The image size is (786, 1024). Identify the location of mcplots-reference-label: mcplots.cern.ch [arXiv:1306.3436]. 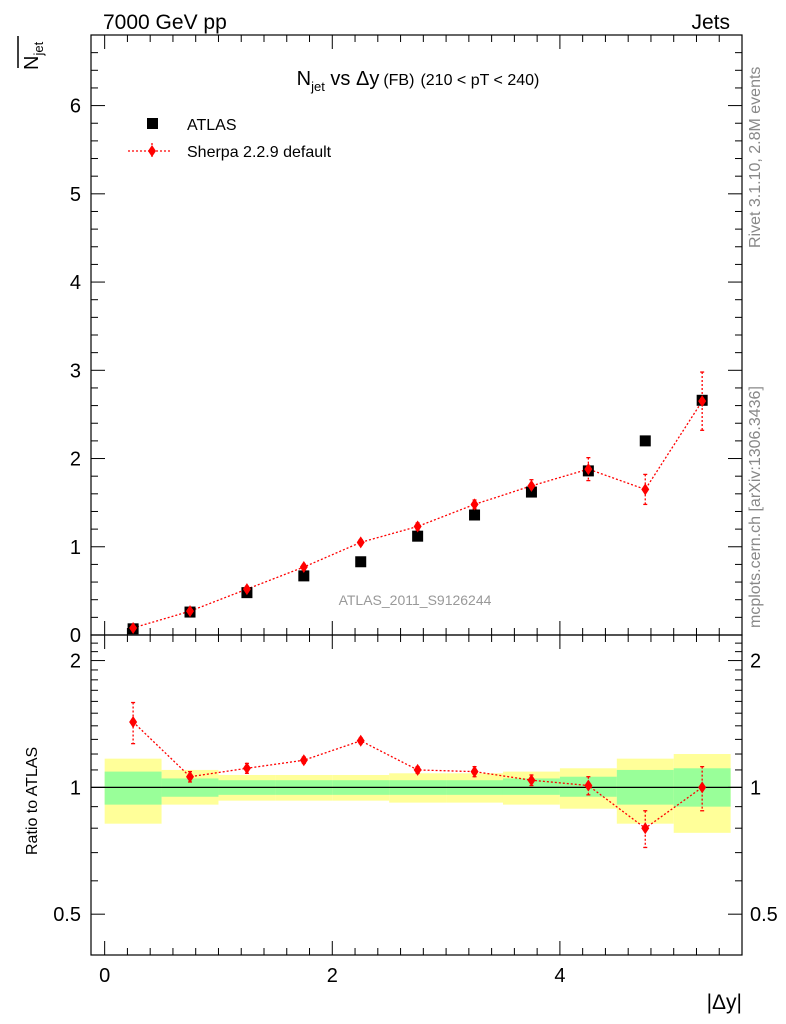
(755, 507).